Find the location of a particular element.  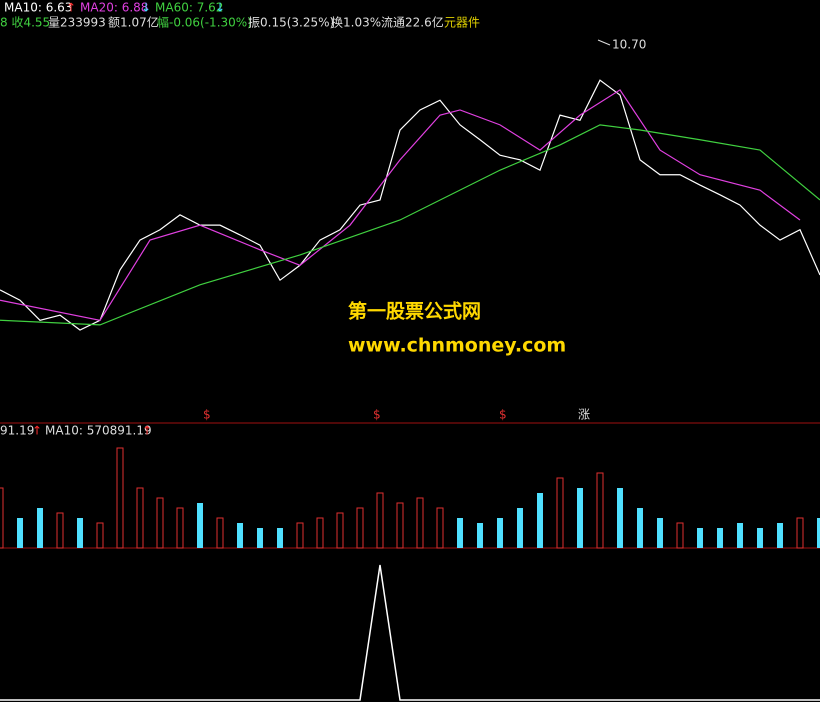

float-info: 流通22.6亿 is located at coordinates (412, 22).